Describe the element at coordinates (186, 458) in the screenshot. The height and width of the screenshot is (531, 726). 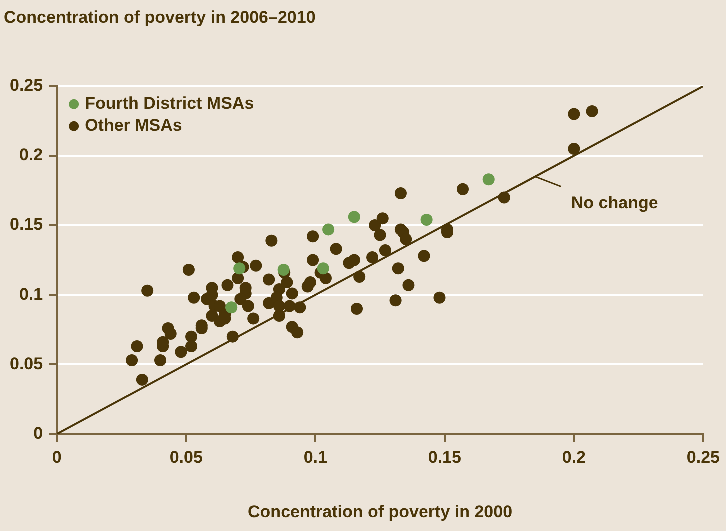
I see `x-tick-label: 0.05` at that location.